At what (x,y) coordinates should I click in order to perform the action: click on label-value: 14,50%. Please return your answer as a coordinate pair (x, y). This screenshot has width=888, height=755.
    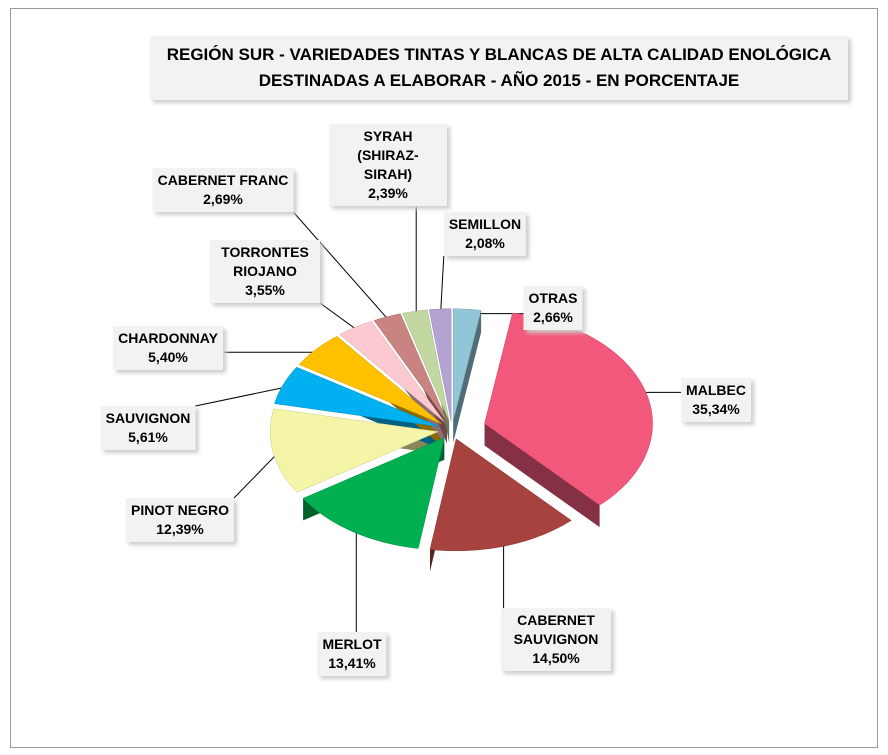
    Looking at the image, I should click on (556, 658).